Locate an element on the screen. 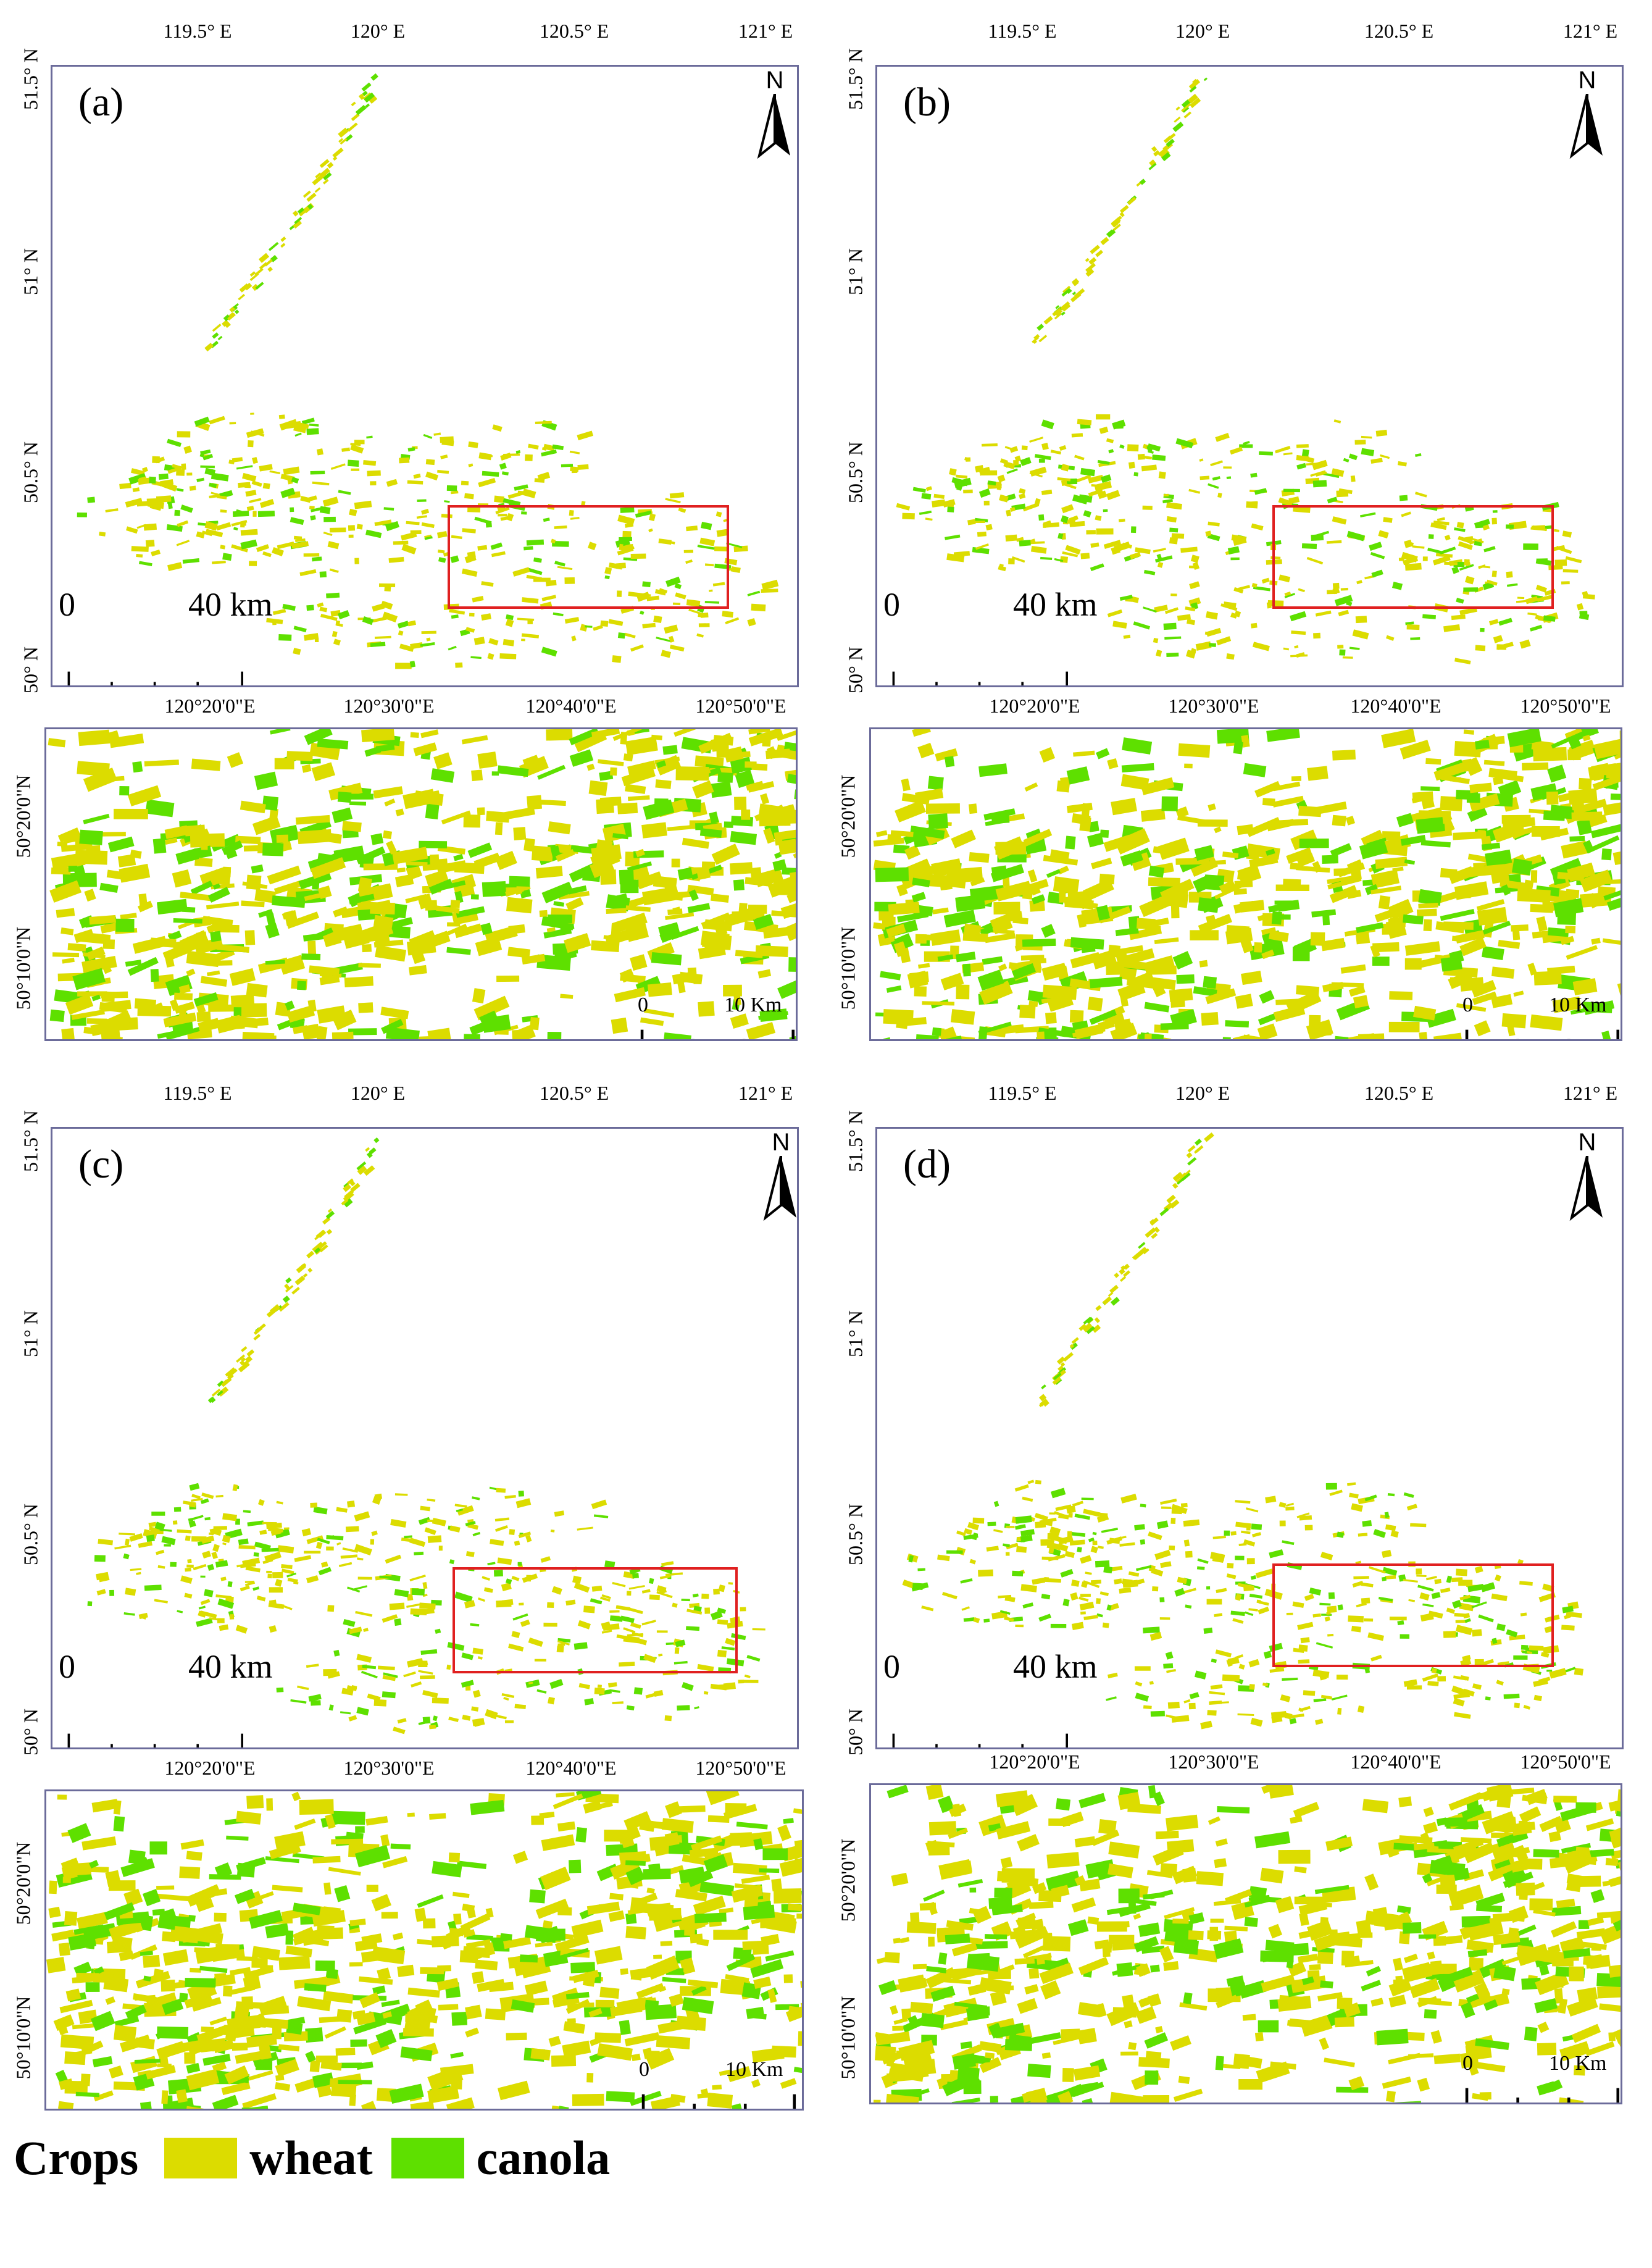  legend-label-wheat: wheat is located at coordinates (311, 2158).